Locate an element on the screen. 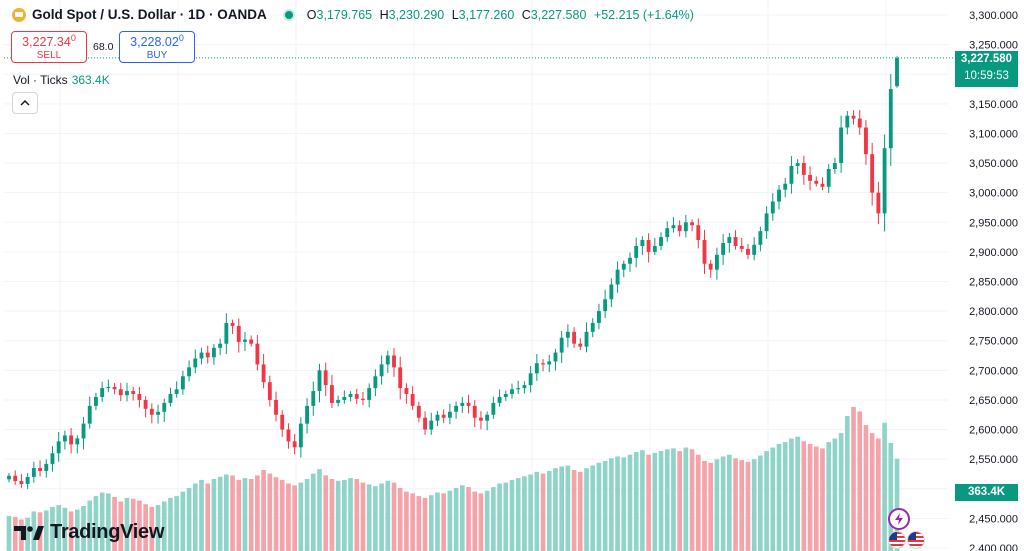 Image resolution: width=1024 pixels, height=551 pixels. price-tick-label: 3,100.000 is located at coordinates (993, 134).